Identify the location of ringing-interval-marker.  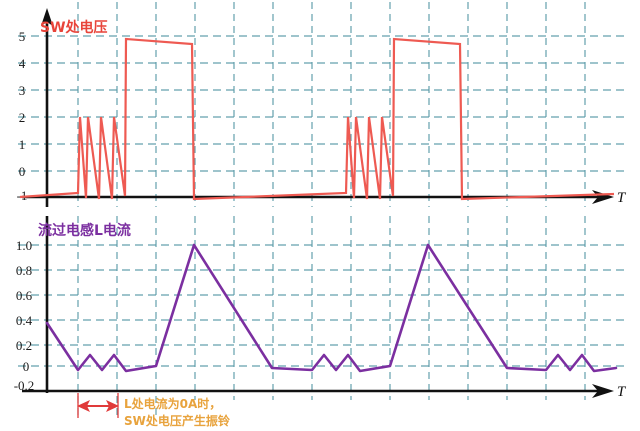
(98, 405).